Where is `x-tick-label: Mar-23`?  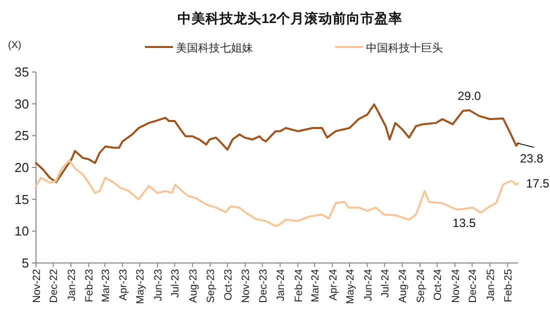 x-tick-label: Mar-23 is located at coordinates (106, 285).